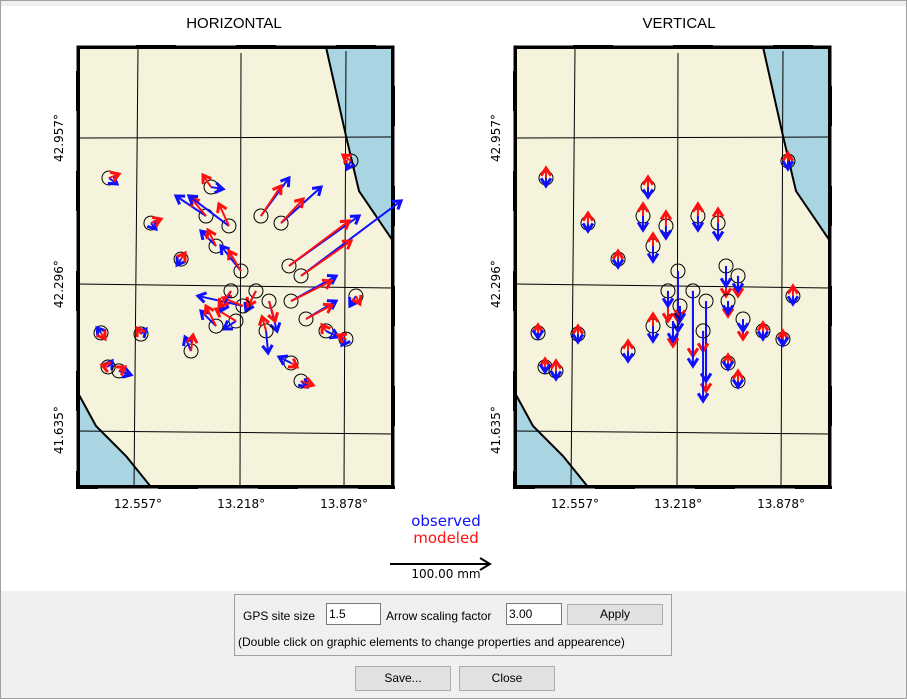 The height and width of the screenshot is (699, 907). What do you see at coordinates (301, 276) in the screenshot?
I see `gps-site-marker` at bounding box center [301, 276].